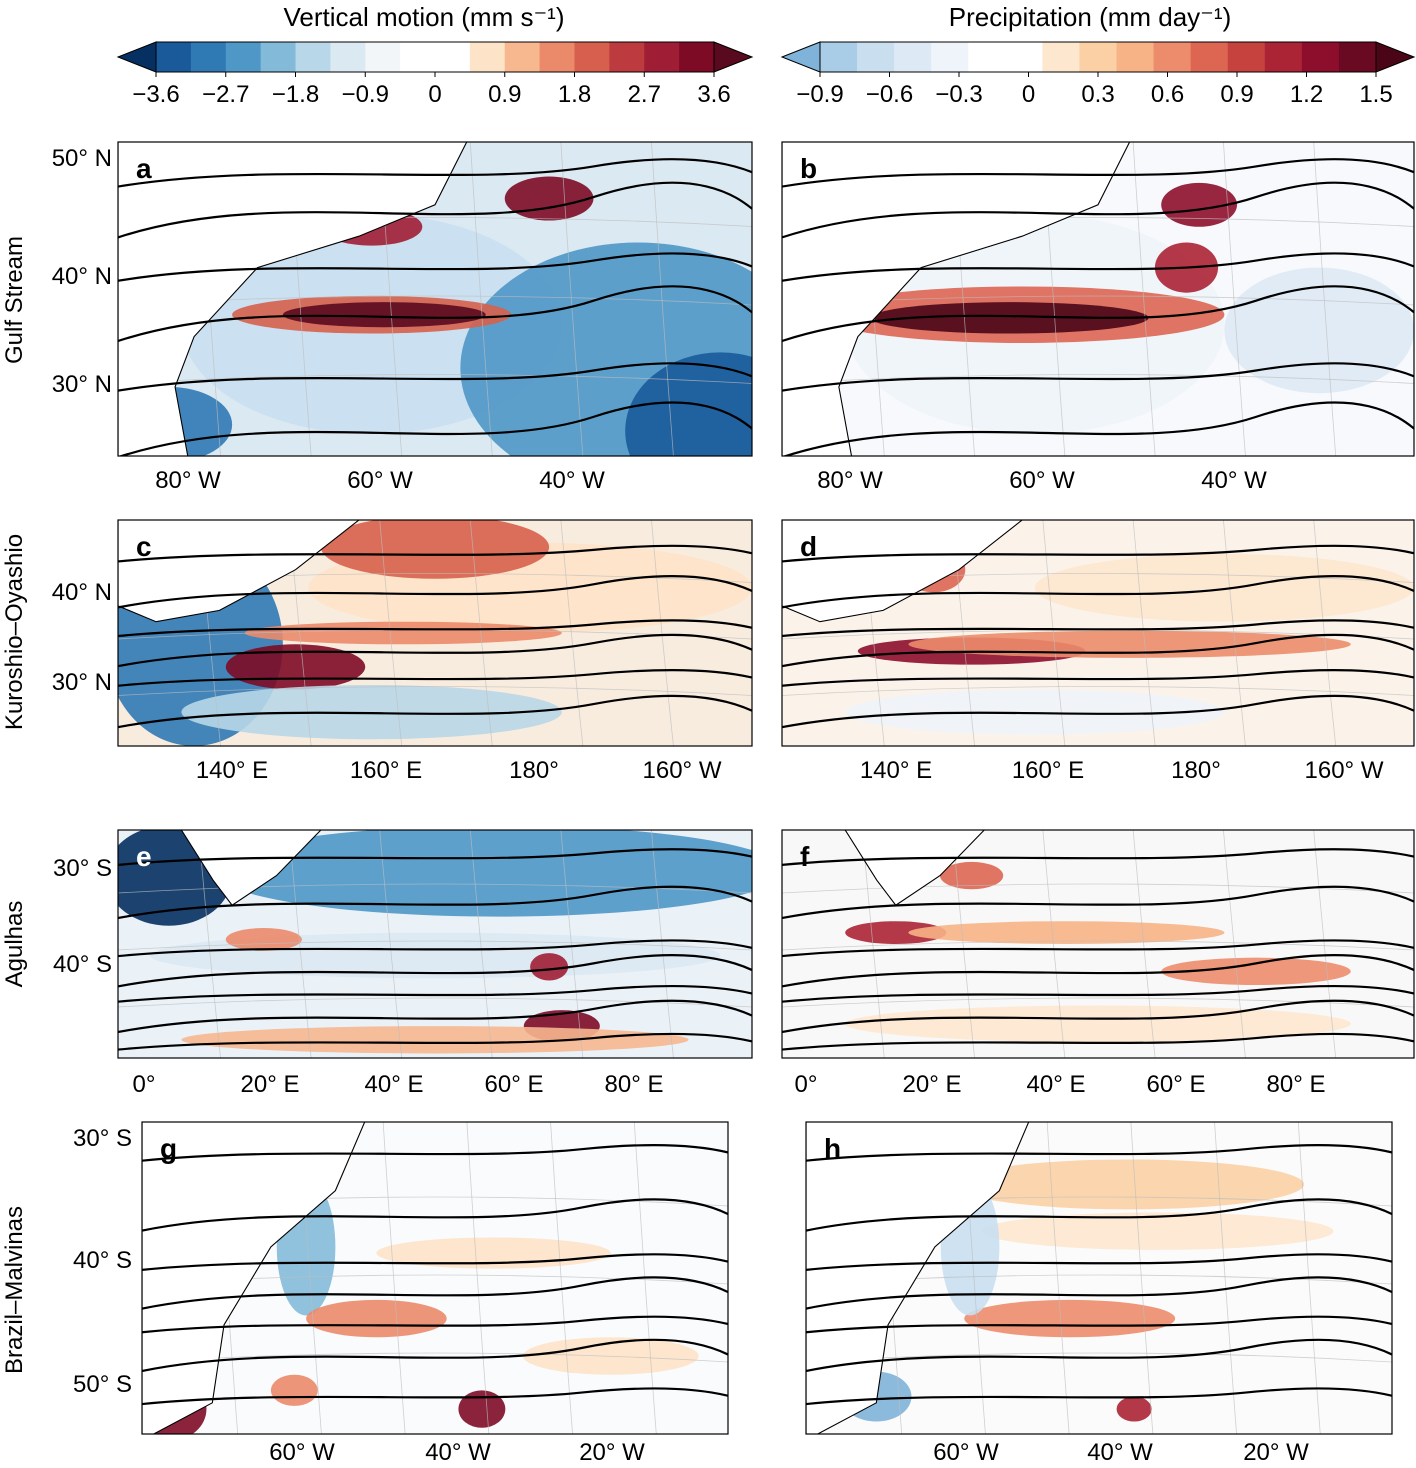 Image resolution: width=1416 pixels, height=1468 pixels. Describe the element at coordinates (386, 770) in the screenshot. I see `x-tick-label: 160° E` at that location.